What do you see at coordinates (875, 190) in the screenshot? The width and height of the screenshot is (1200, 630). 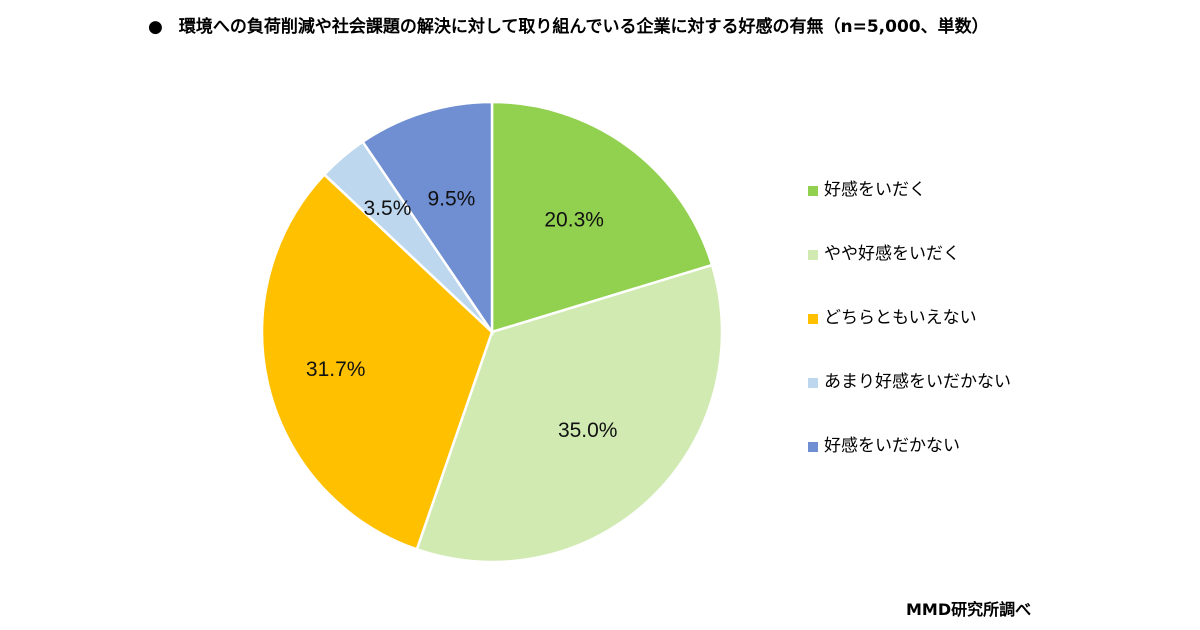 I see `legend-label: 好感をいだく` at bounding box center [875, 190].